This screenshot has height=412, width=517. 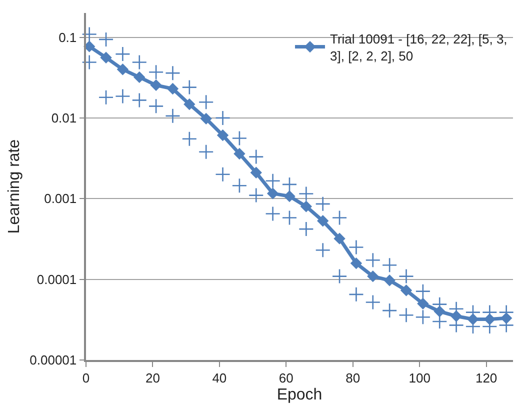 What do you see at coordinates (353, 378) in the screenshot?
I see `x-tick-label: 80` at bounding box center [353, 378].